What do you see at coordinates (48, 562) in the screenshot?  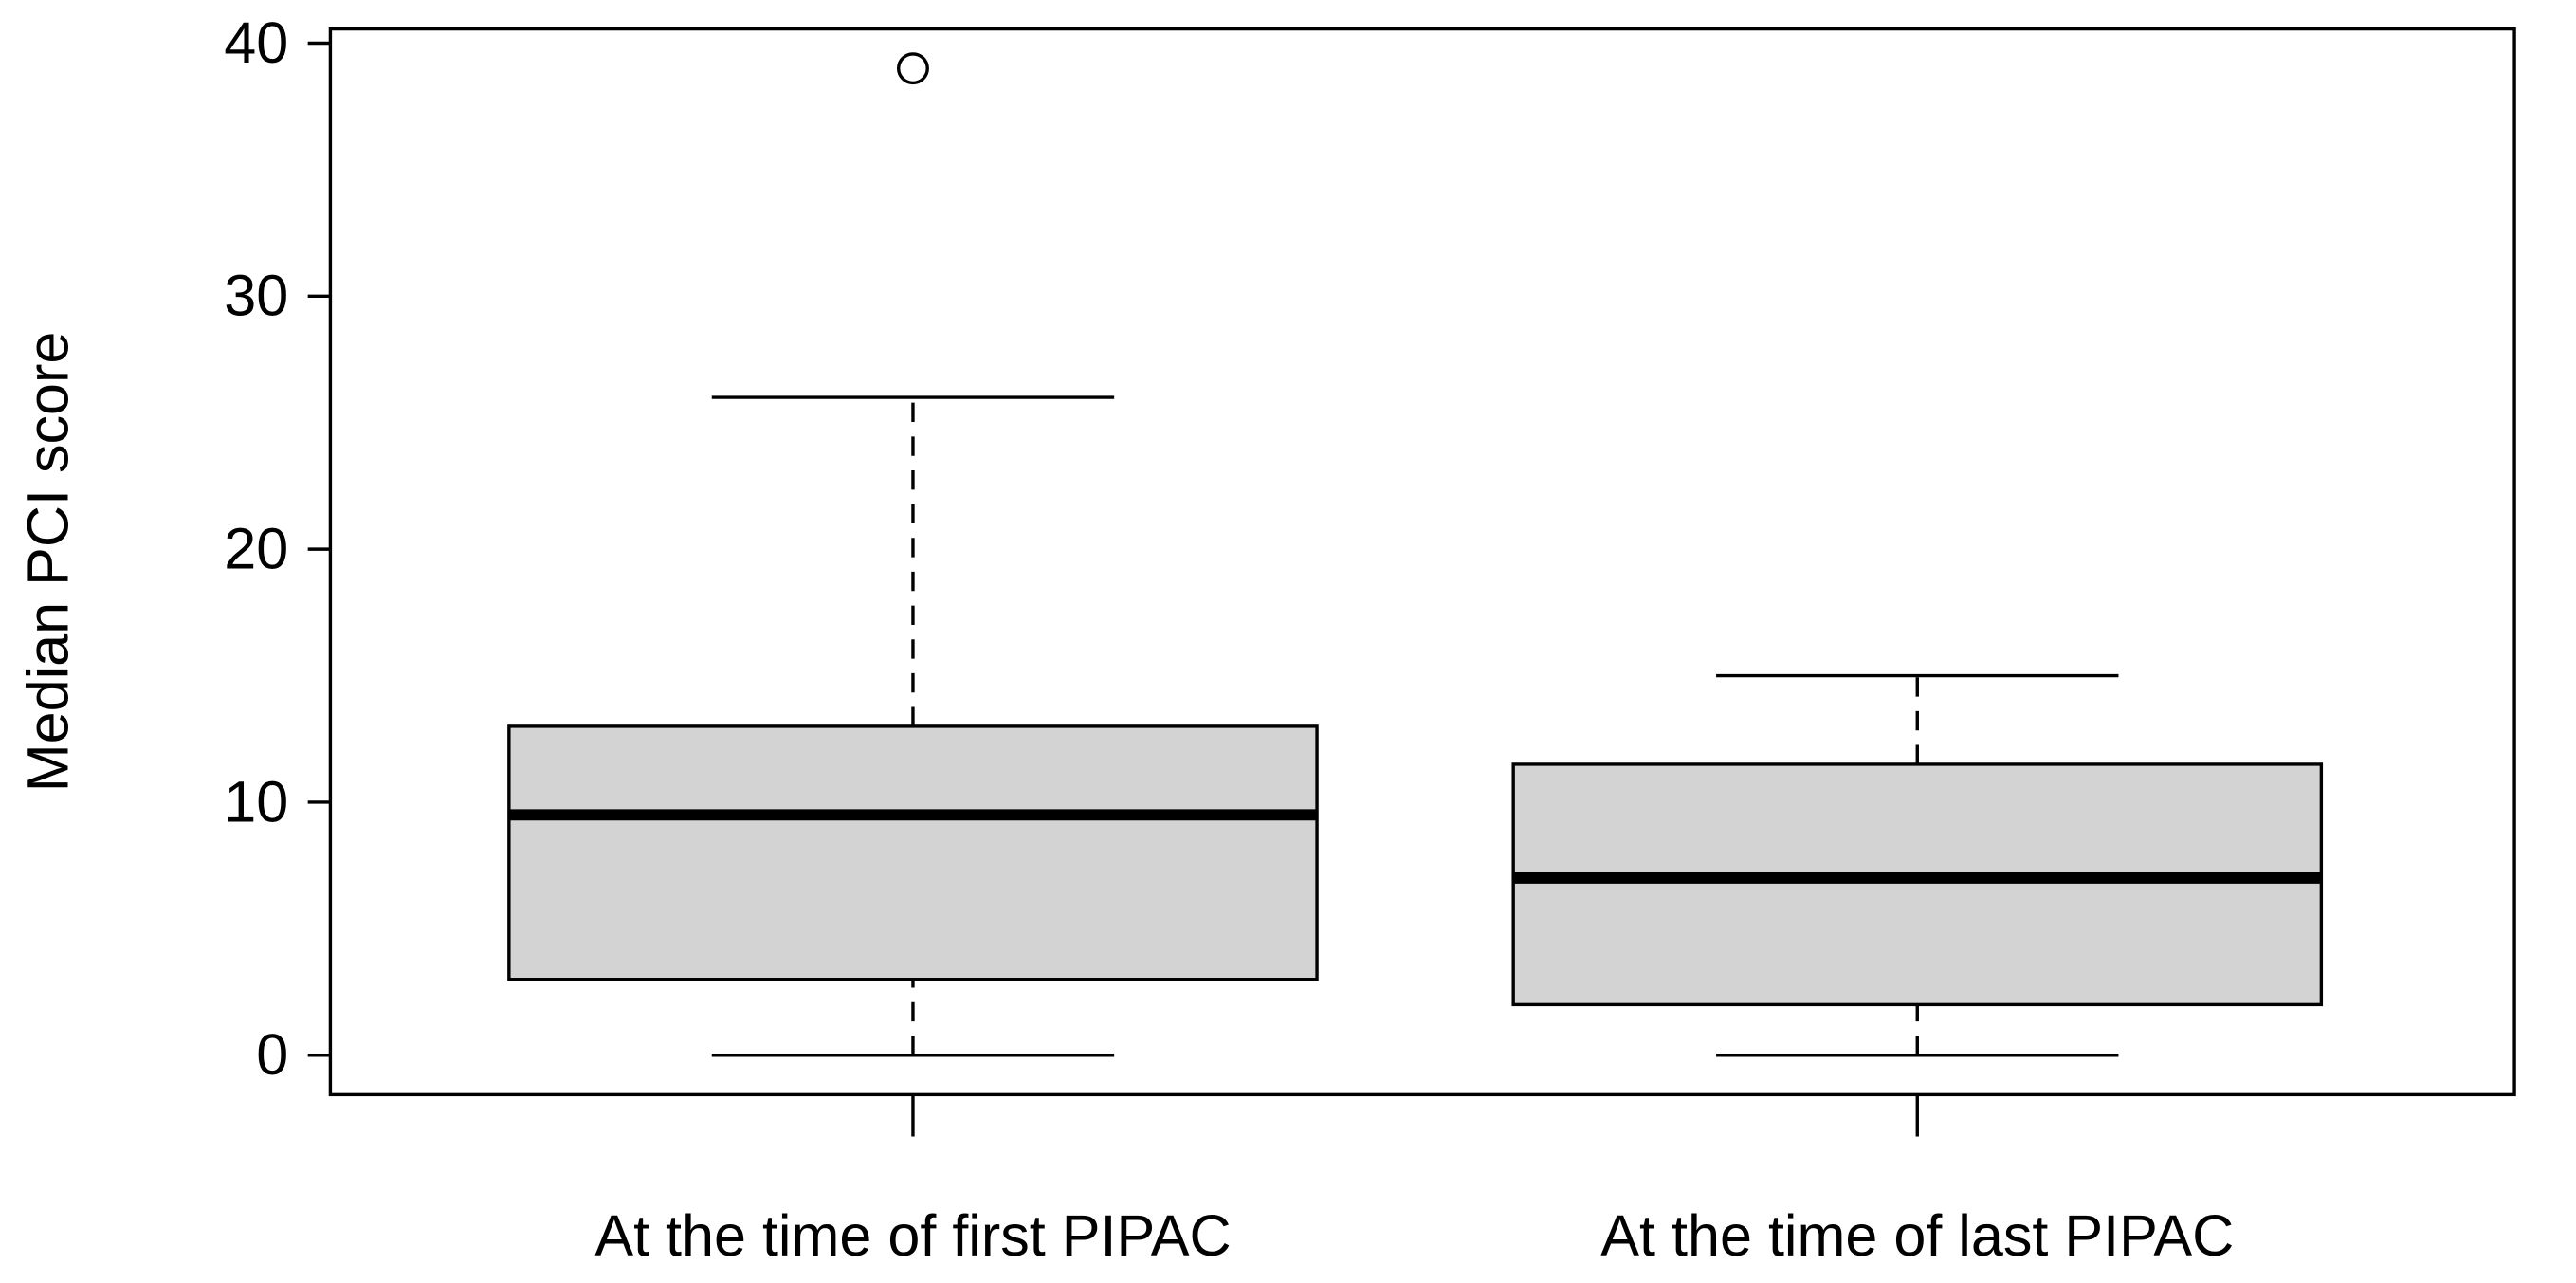 I see `y-axis-label: Median PCI score` at bounding box center [48, 562].